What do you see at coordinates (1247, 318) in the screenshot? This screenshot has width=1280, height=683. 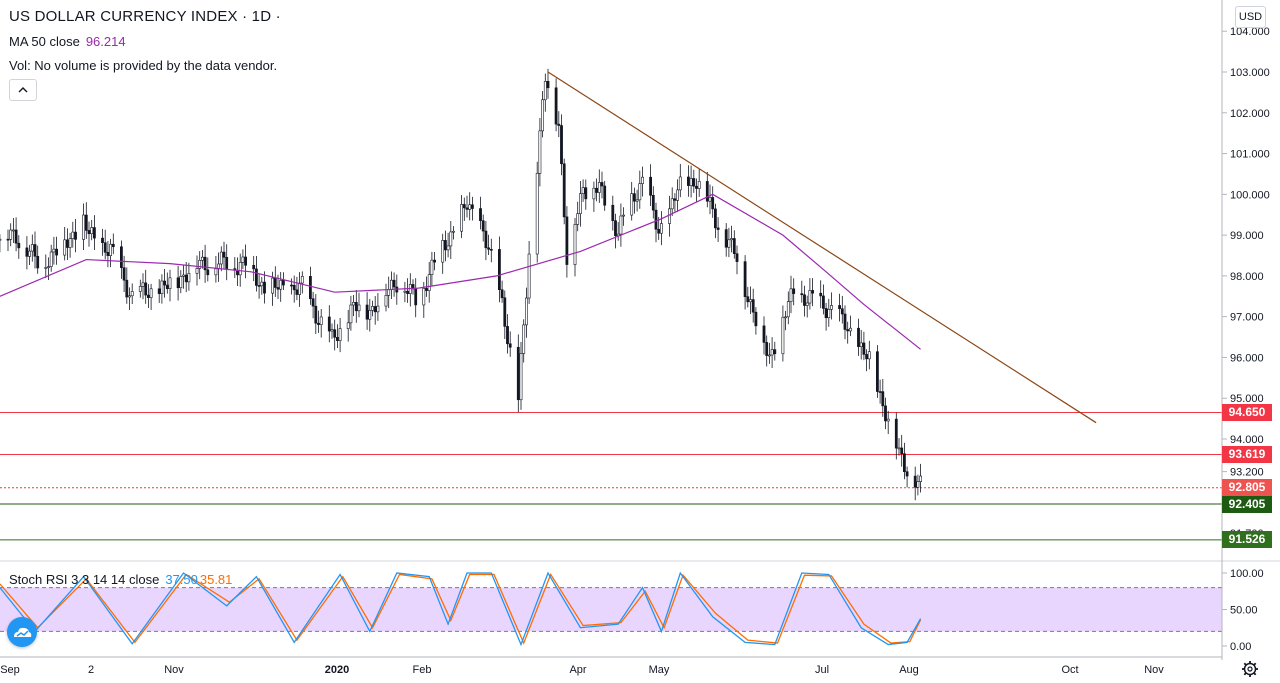 I see `y-tick-label: 97.000` at bounding box center [1247, 318].